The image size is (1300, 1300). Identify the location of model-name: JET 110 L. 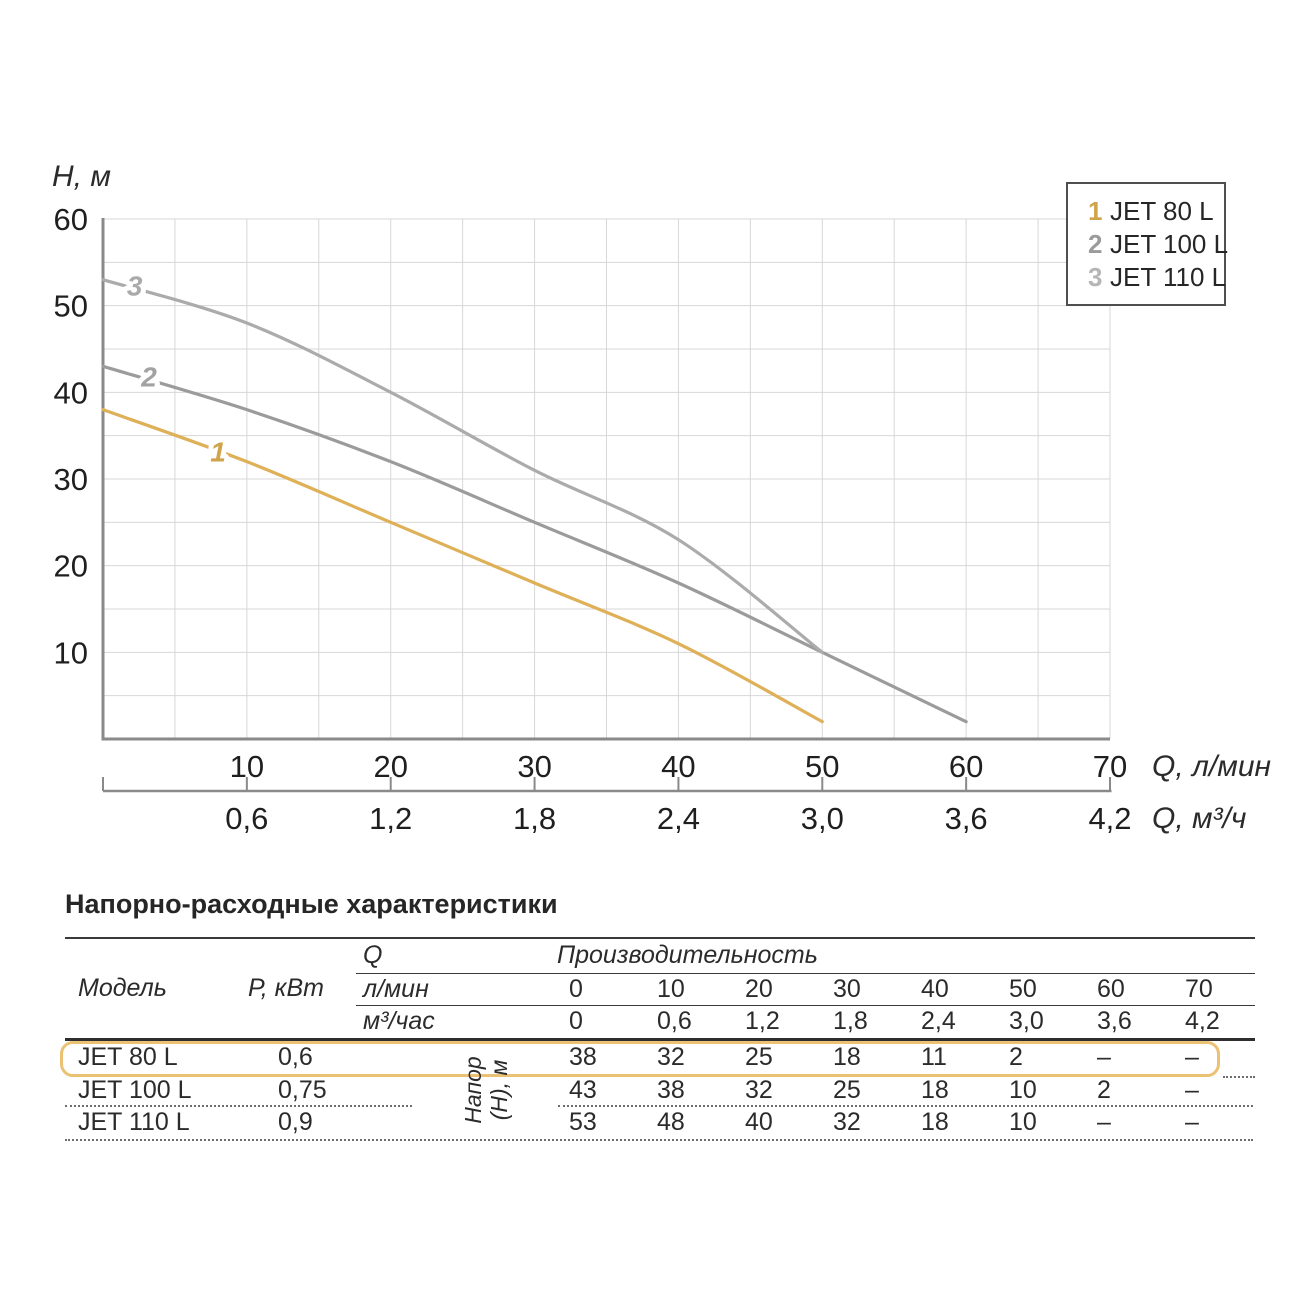
(134, 1122).